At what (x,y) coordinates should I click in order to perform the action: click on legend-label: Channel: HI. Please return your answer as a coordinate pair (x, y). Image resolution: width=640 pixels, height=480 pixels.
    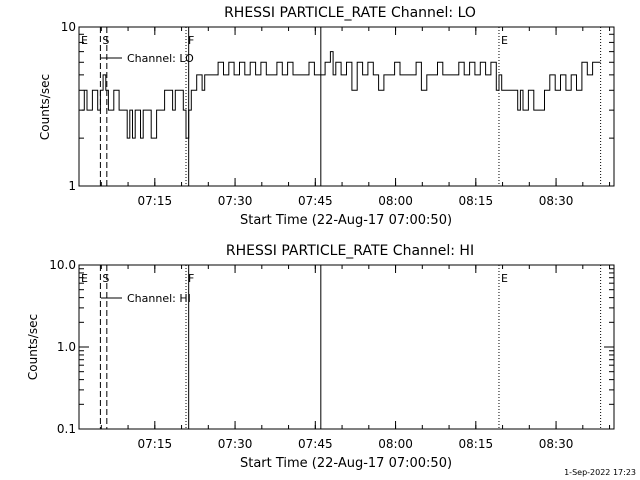
    Looking at the image, I should click on (159, 298).